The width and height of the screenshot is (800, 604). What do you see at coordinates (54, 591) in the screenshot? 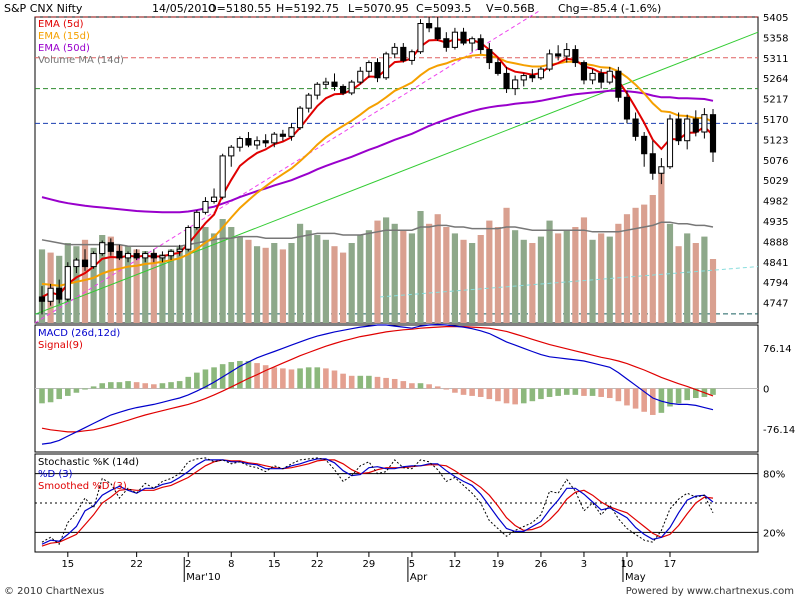
I see `footer-copyright: © 2010 ChartNexus` at bounding box center [54, 591].